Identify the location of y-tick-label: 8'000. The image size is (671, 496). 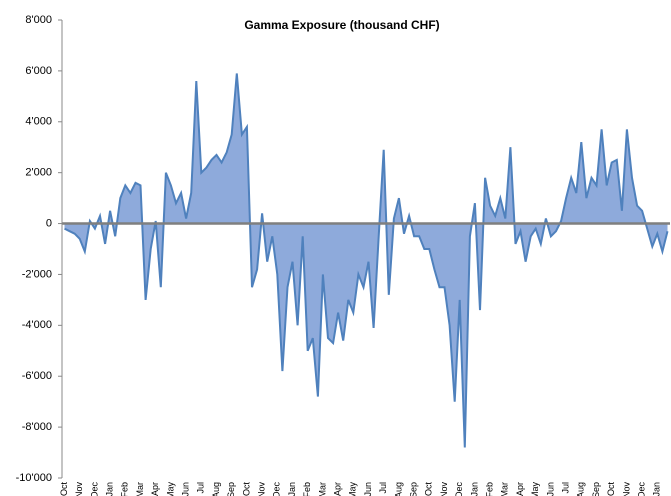
(38, 20).